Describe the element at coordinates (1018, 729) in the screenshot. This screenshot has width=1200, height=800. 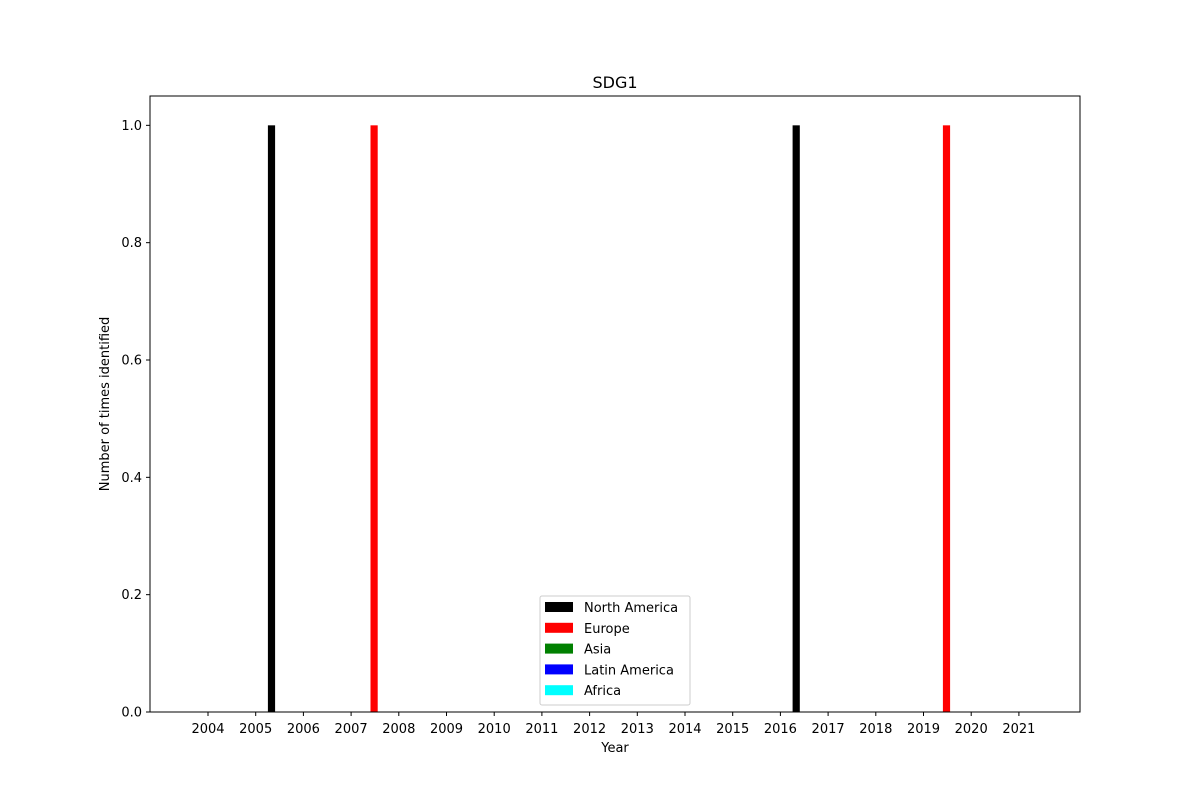
I see `x-tick-label: 2021` at that location.